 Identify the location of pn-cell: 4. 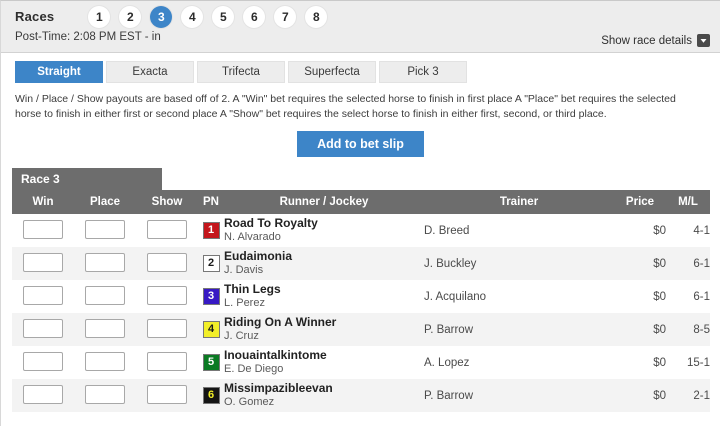
(211, 329).